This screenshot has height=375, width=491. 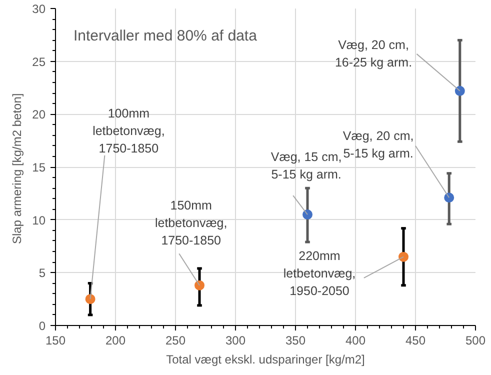 What do you see at coordinates (378, 145) in the screenshot?
I see `annotation: Væg, 20 cm, 5-15 kg arm.` at bounding box center [378, 145].